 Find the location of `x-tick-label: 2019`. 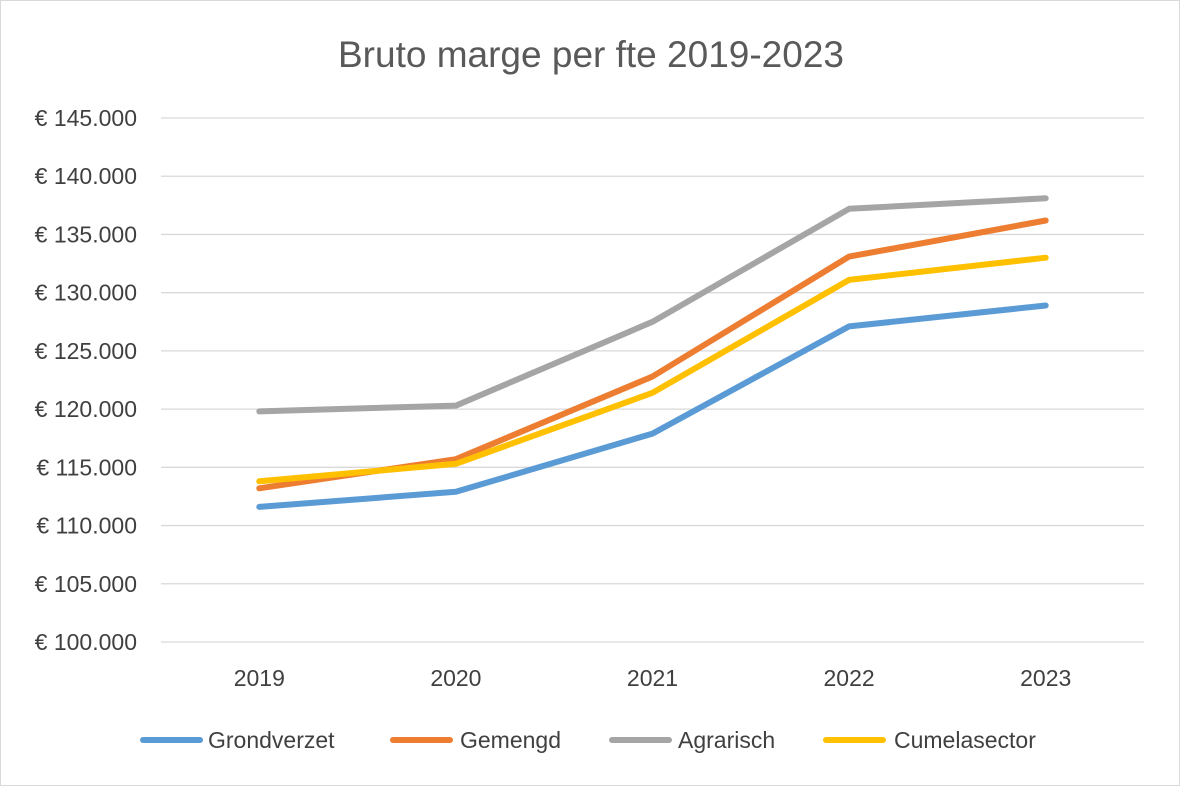

x-tick-label: 2019 is located at coordinates (259, 678).